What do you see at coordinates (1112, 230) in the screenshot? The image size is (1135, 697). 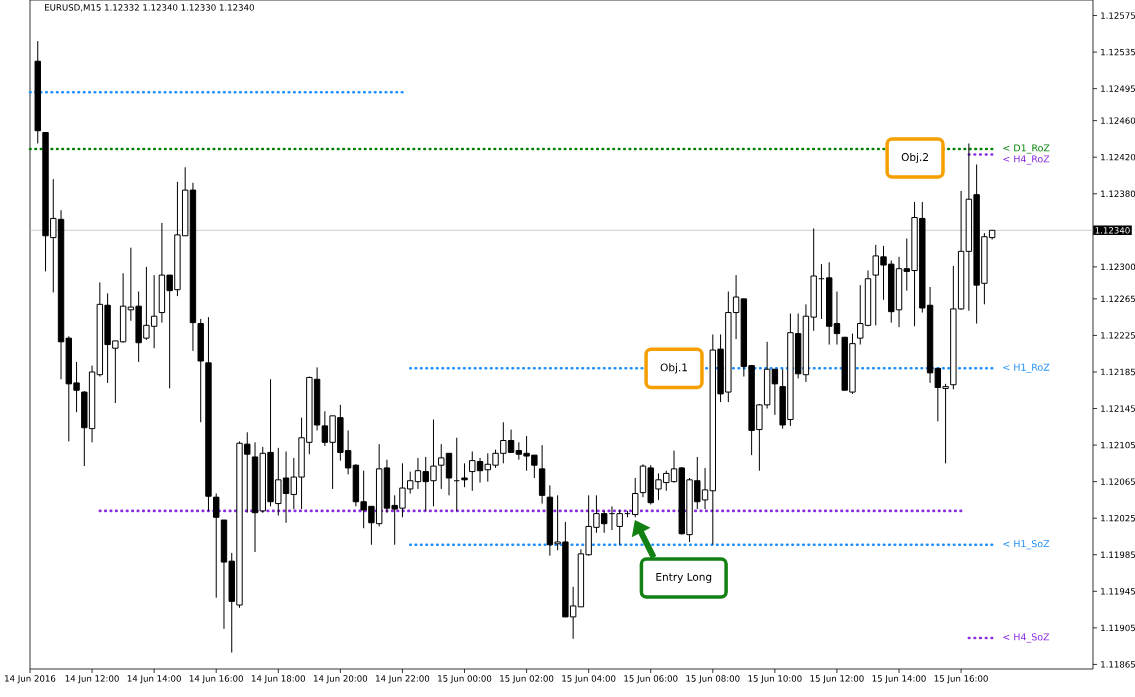 I see `ref-line-label: 1.12340` at bounding box center [1112, 230].